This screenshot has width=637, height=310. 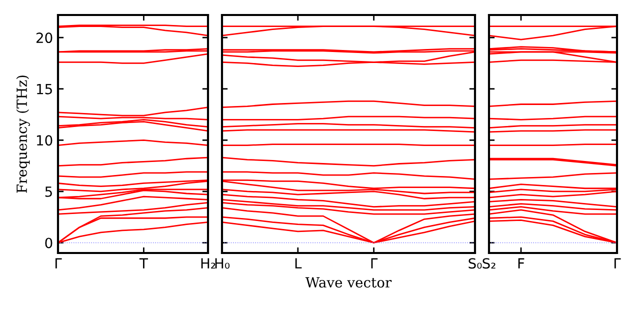 What do you see at coordinates (521, 263) in the screenshot?
I see `x-tick-label: F` at bounding box center [521, 263].